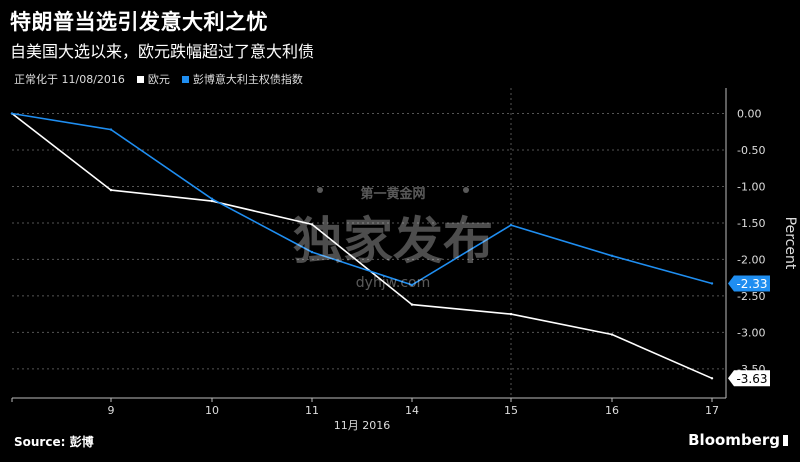 The width and height of the screenshot is (800, 462). What do you see at coordinates (751, 296) in the screenshot?
I see `y-tick-label: -2.50` at bounding box center [751, 296].